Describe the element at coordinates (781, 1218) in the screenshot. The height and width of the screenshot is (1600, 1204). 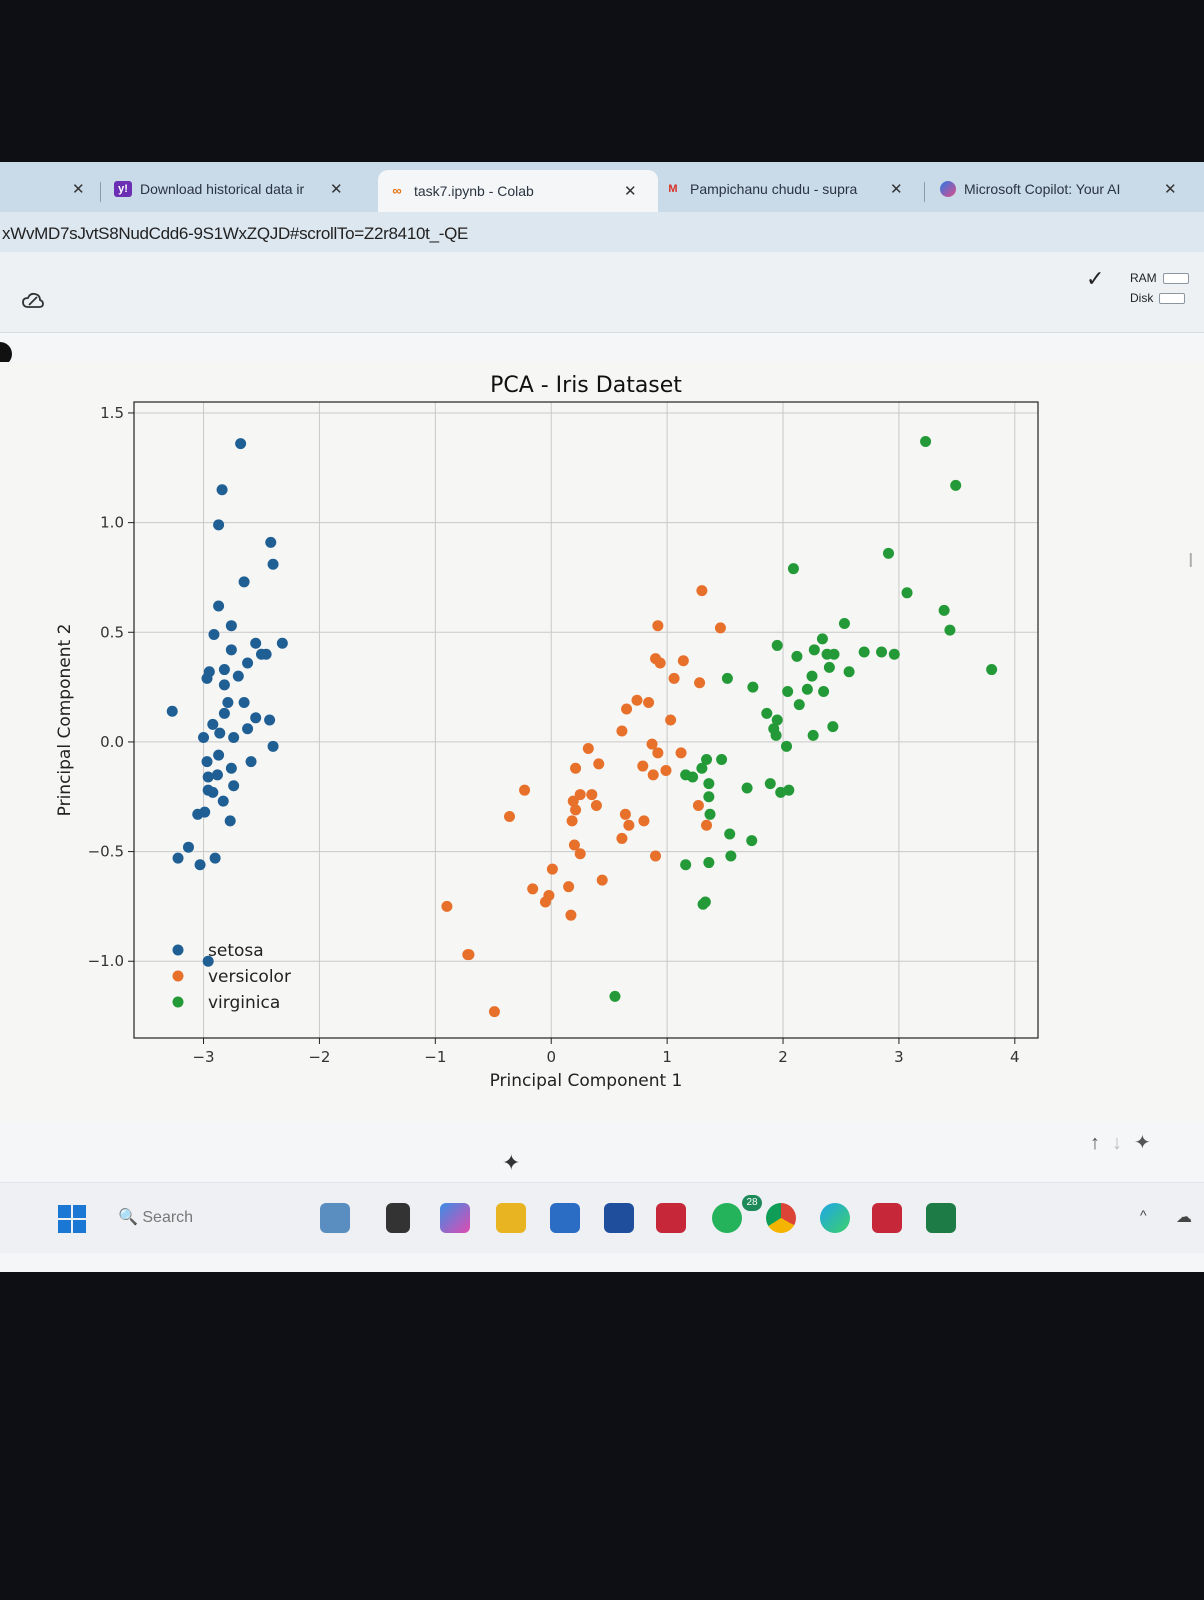
I see `chrome-icon` at that location.